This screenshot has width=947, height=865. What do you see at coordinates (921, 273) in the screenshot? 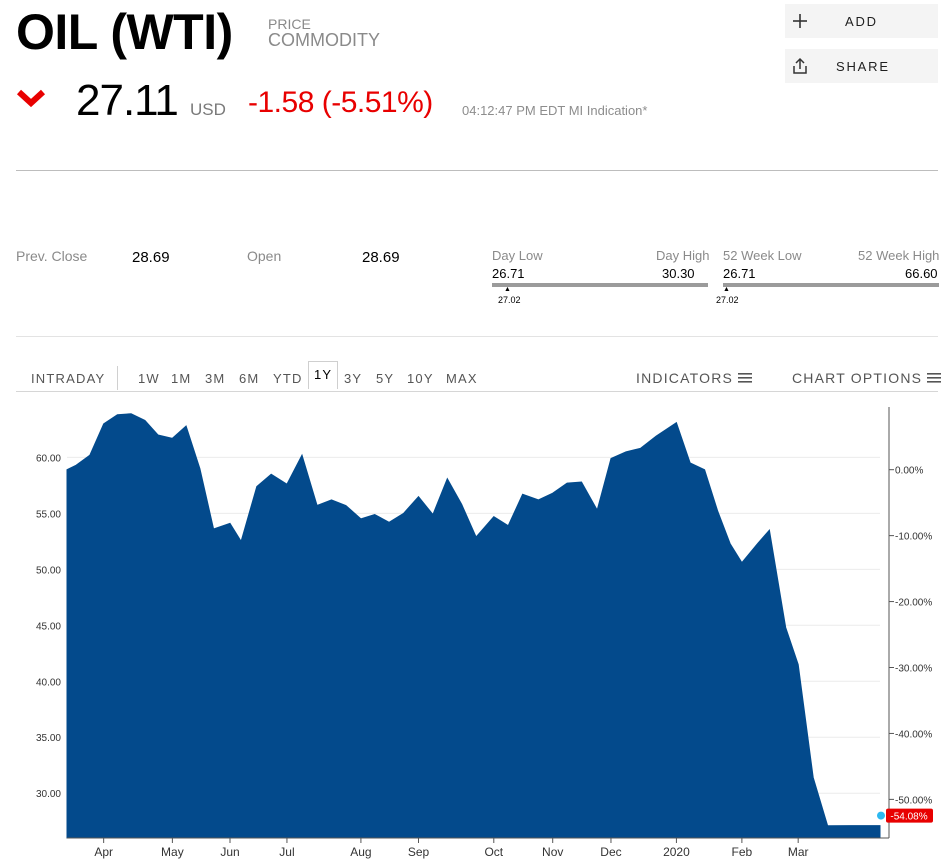
I see `week52-high-value: 66.60` at bounding box center [921, 273].